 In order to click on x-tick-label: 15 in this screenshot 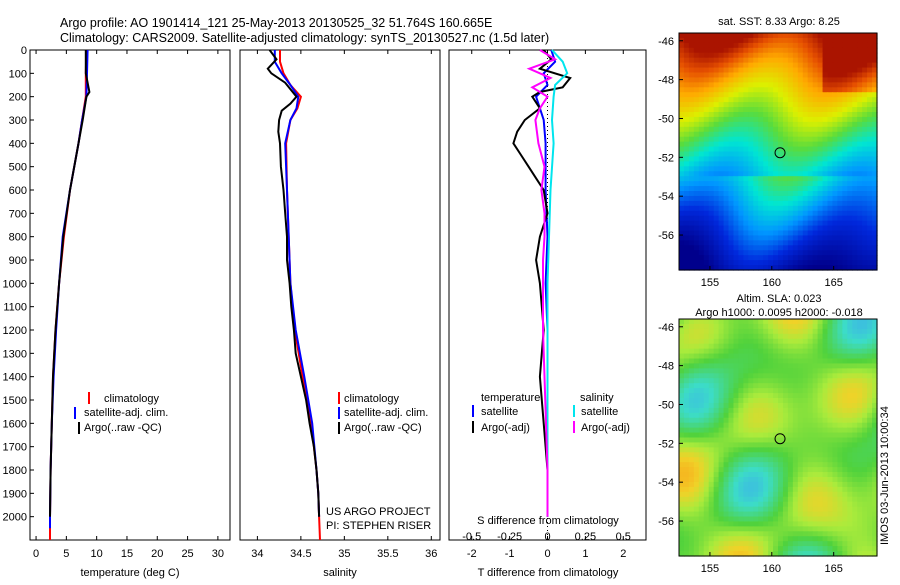, I will do `click(127, 554)`.